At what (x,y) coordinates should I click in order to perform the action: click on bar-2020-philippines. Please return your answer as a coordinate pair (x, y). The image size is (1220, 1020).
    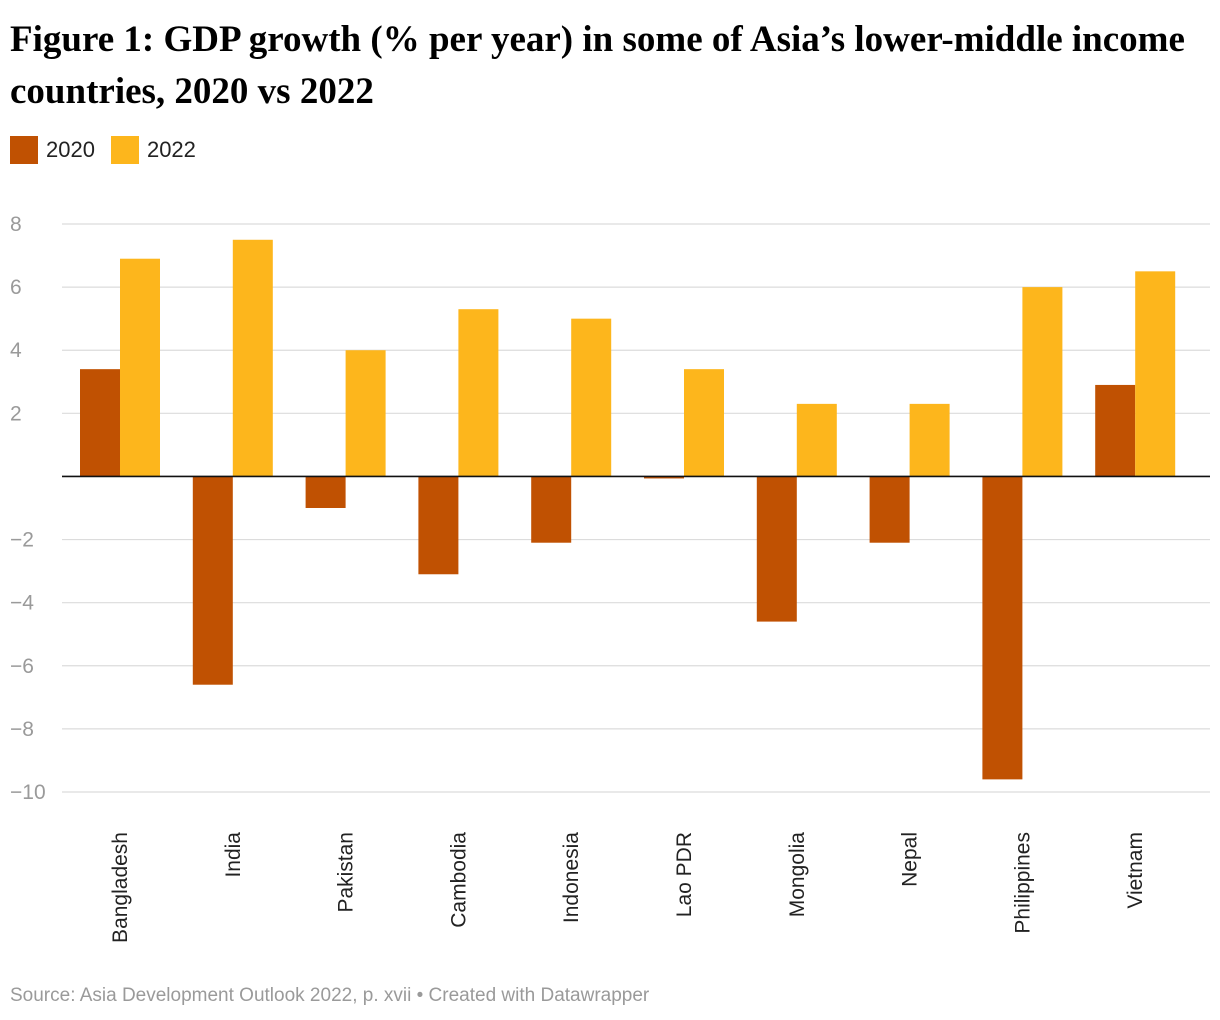
    Looking at the image, I should click on (1002, 628).